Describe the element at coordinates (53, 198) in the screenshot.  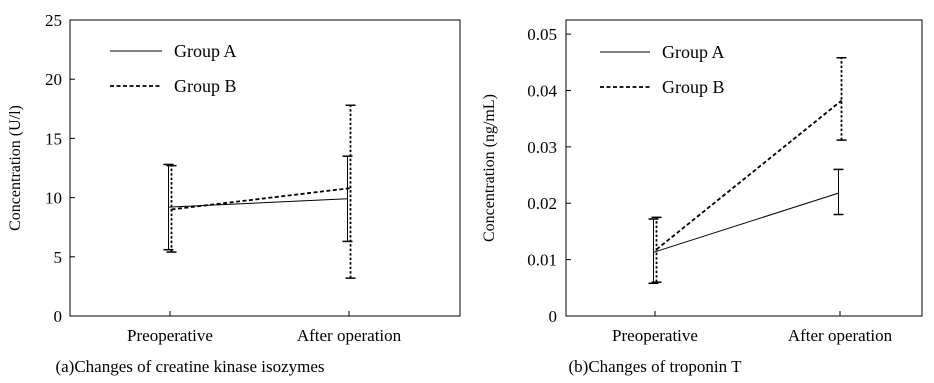
I see `y-tick-label: 10` at that location.